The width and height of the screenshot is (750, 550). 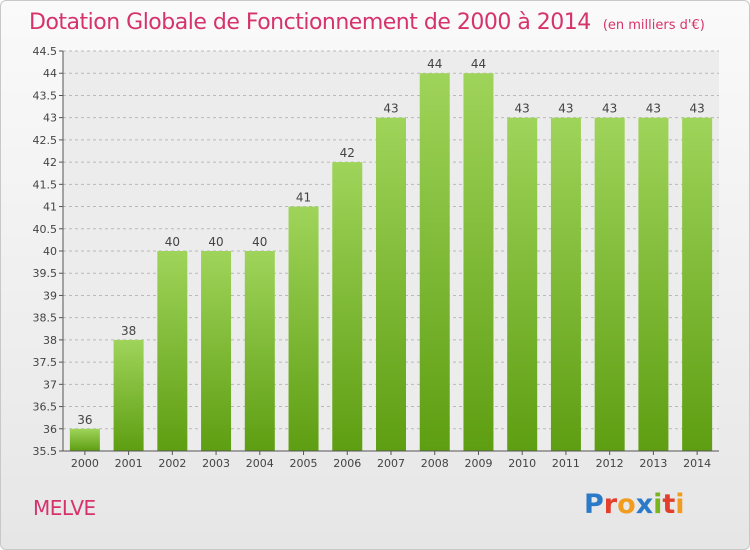 I want to click on proxiti-logo: Proxiti, so click(x=634, y=504).